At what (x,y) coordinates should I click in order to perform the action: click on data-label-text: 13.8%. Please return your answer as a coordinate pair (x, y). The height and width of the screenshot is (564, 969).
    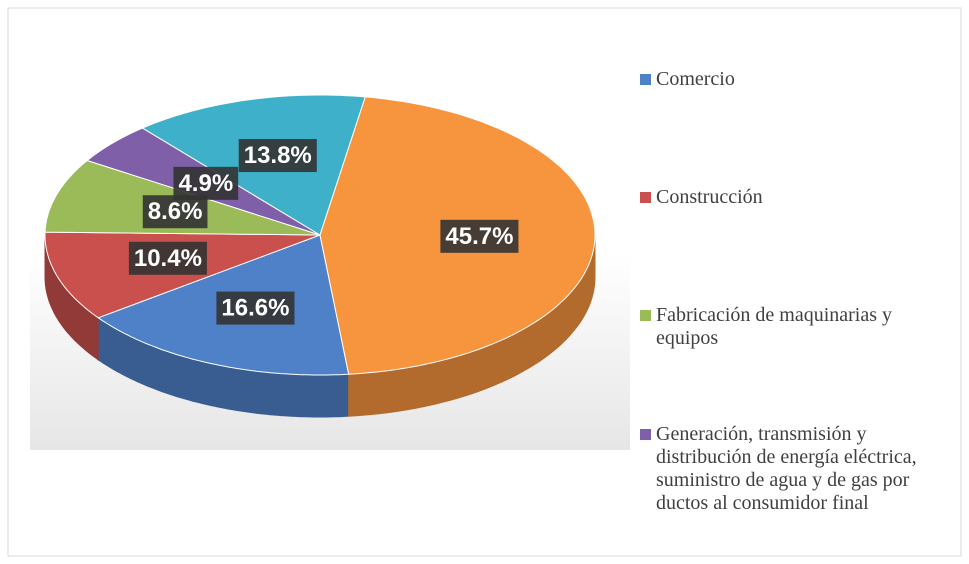
    Looking at the image, I should click on (278, 155).